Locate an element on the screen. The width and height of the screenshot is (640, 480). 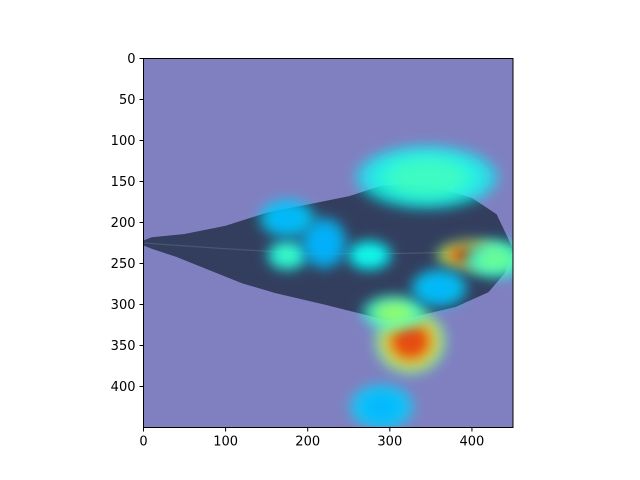
y-tick-label: 200 is located at coordinates (123, 223).